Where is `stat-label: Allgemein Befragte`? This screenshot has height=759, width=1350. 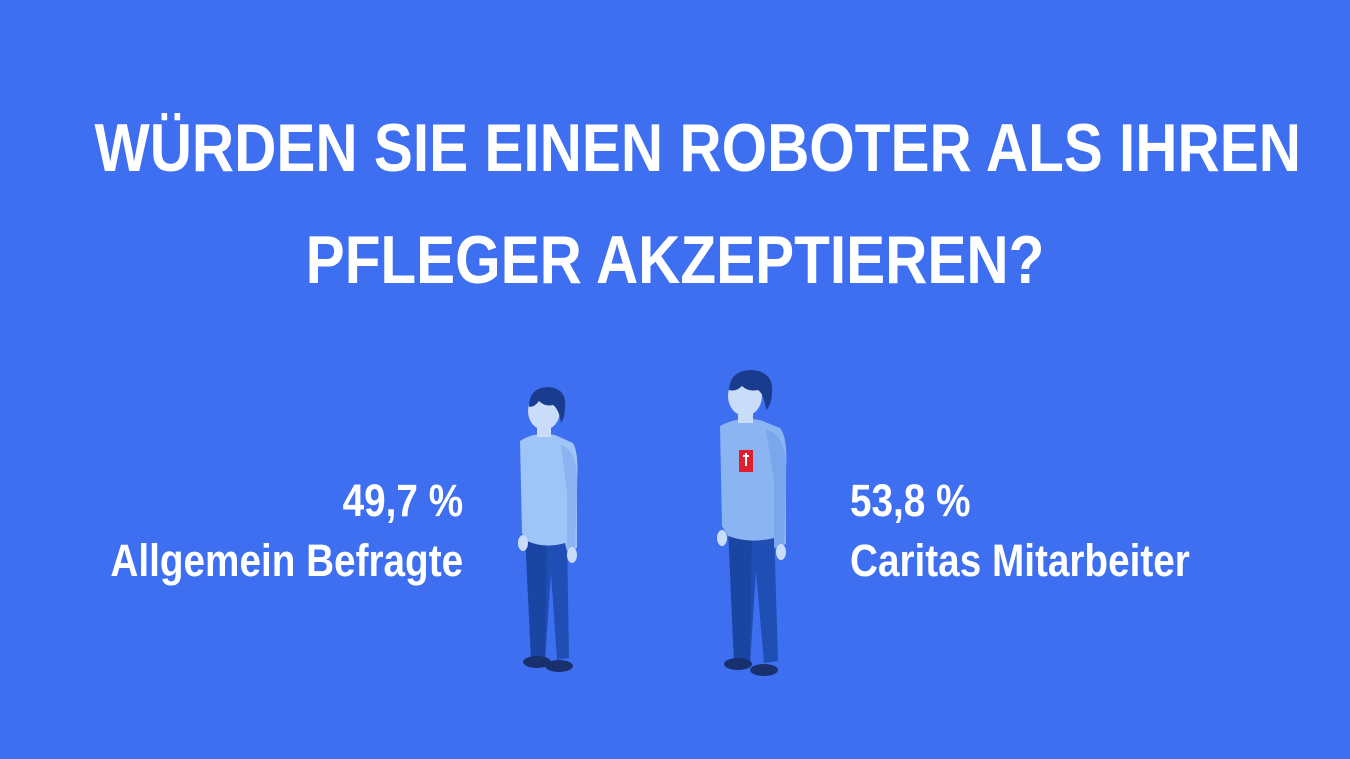 stat-label: Allgemein Befragte is located at coordinates (286, 560).